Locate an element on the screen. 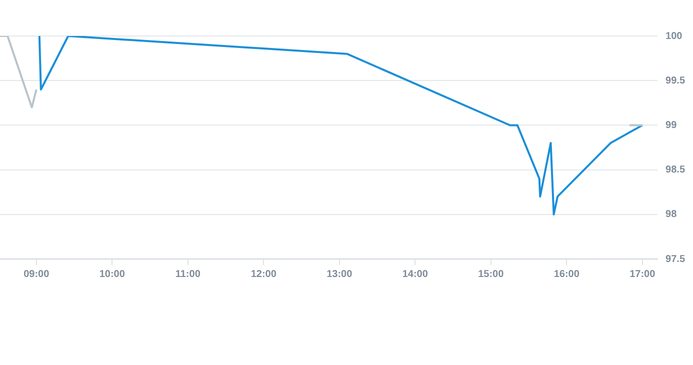  y-tick-label: 98.5 is located at coordinates (676, 170).